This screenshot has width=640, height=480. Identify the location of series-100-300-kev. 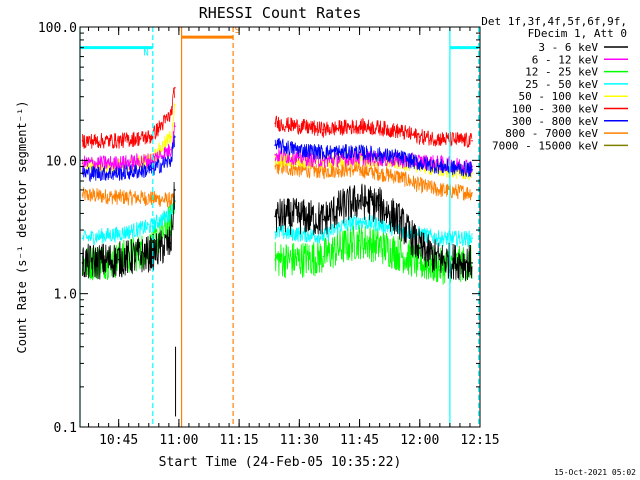
(277, 118).